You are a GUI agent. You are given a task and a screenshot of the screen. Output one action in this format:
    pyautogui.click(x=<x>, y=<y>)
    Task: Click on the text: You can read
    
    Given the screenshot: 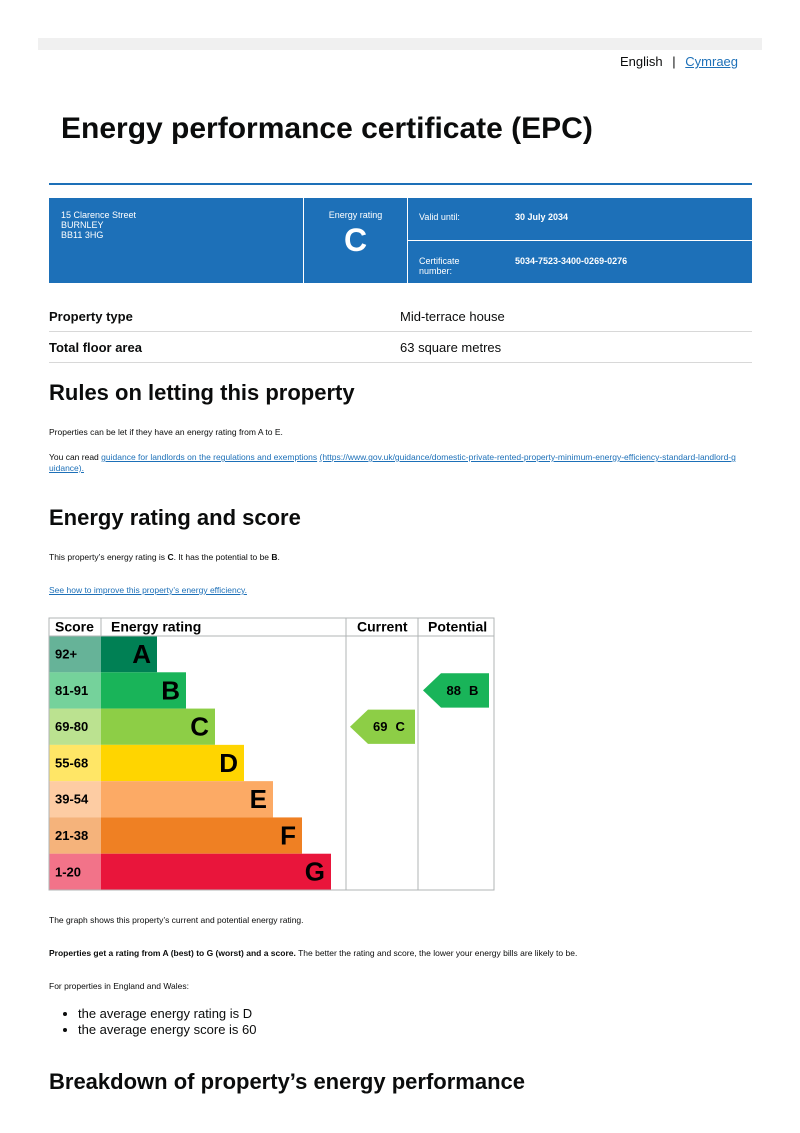 What is the action you would take?
    pyautogui.click(x=74, y=457)
    